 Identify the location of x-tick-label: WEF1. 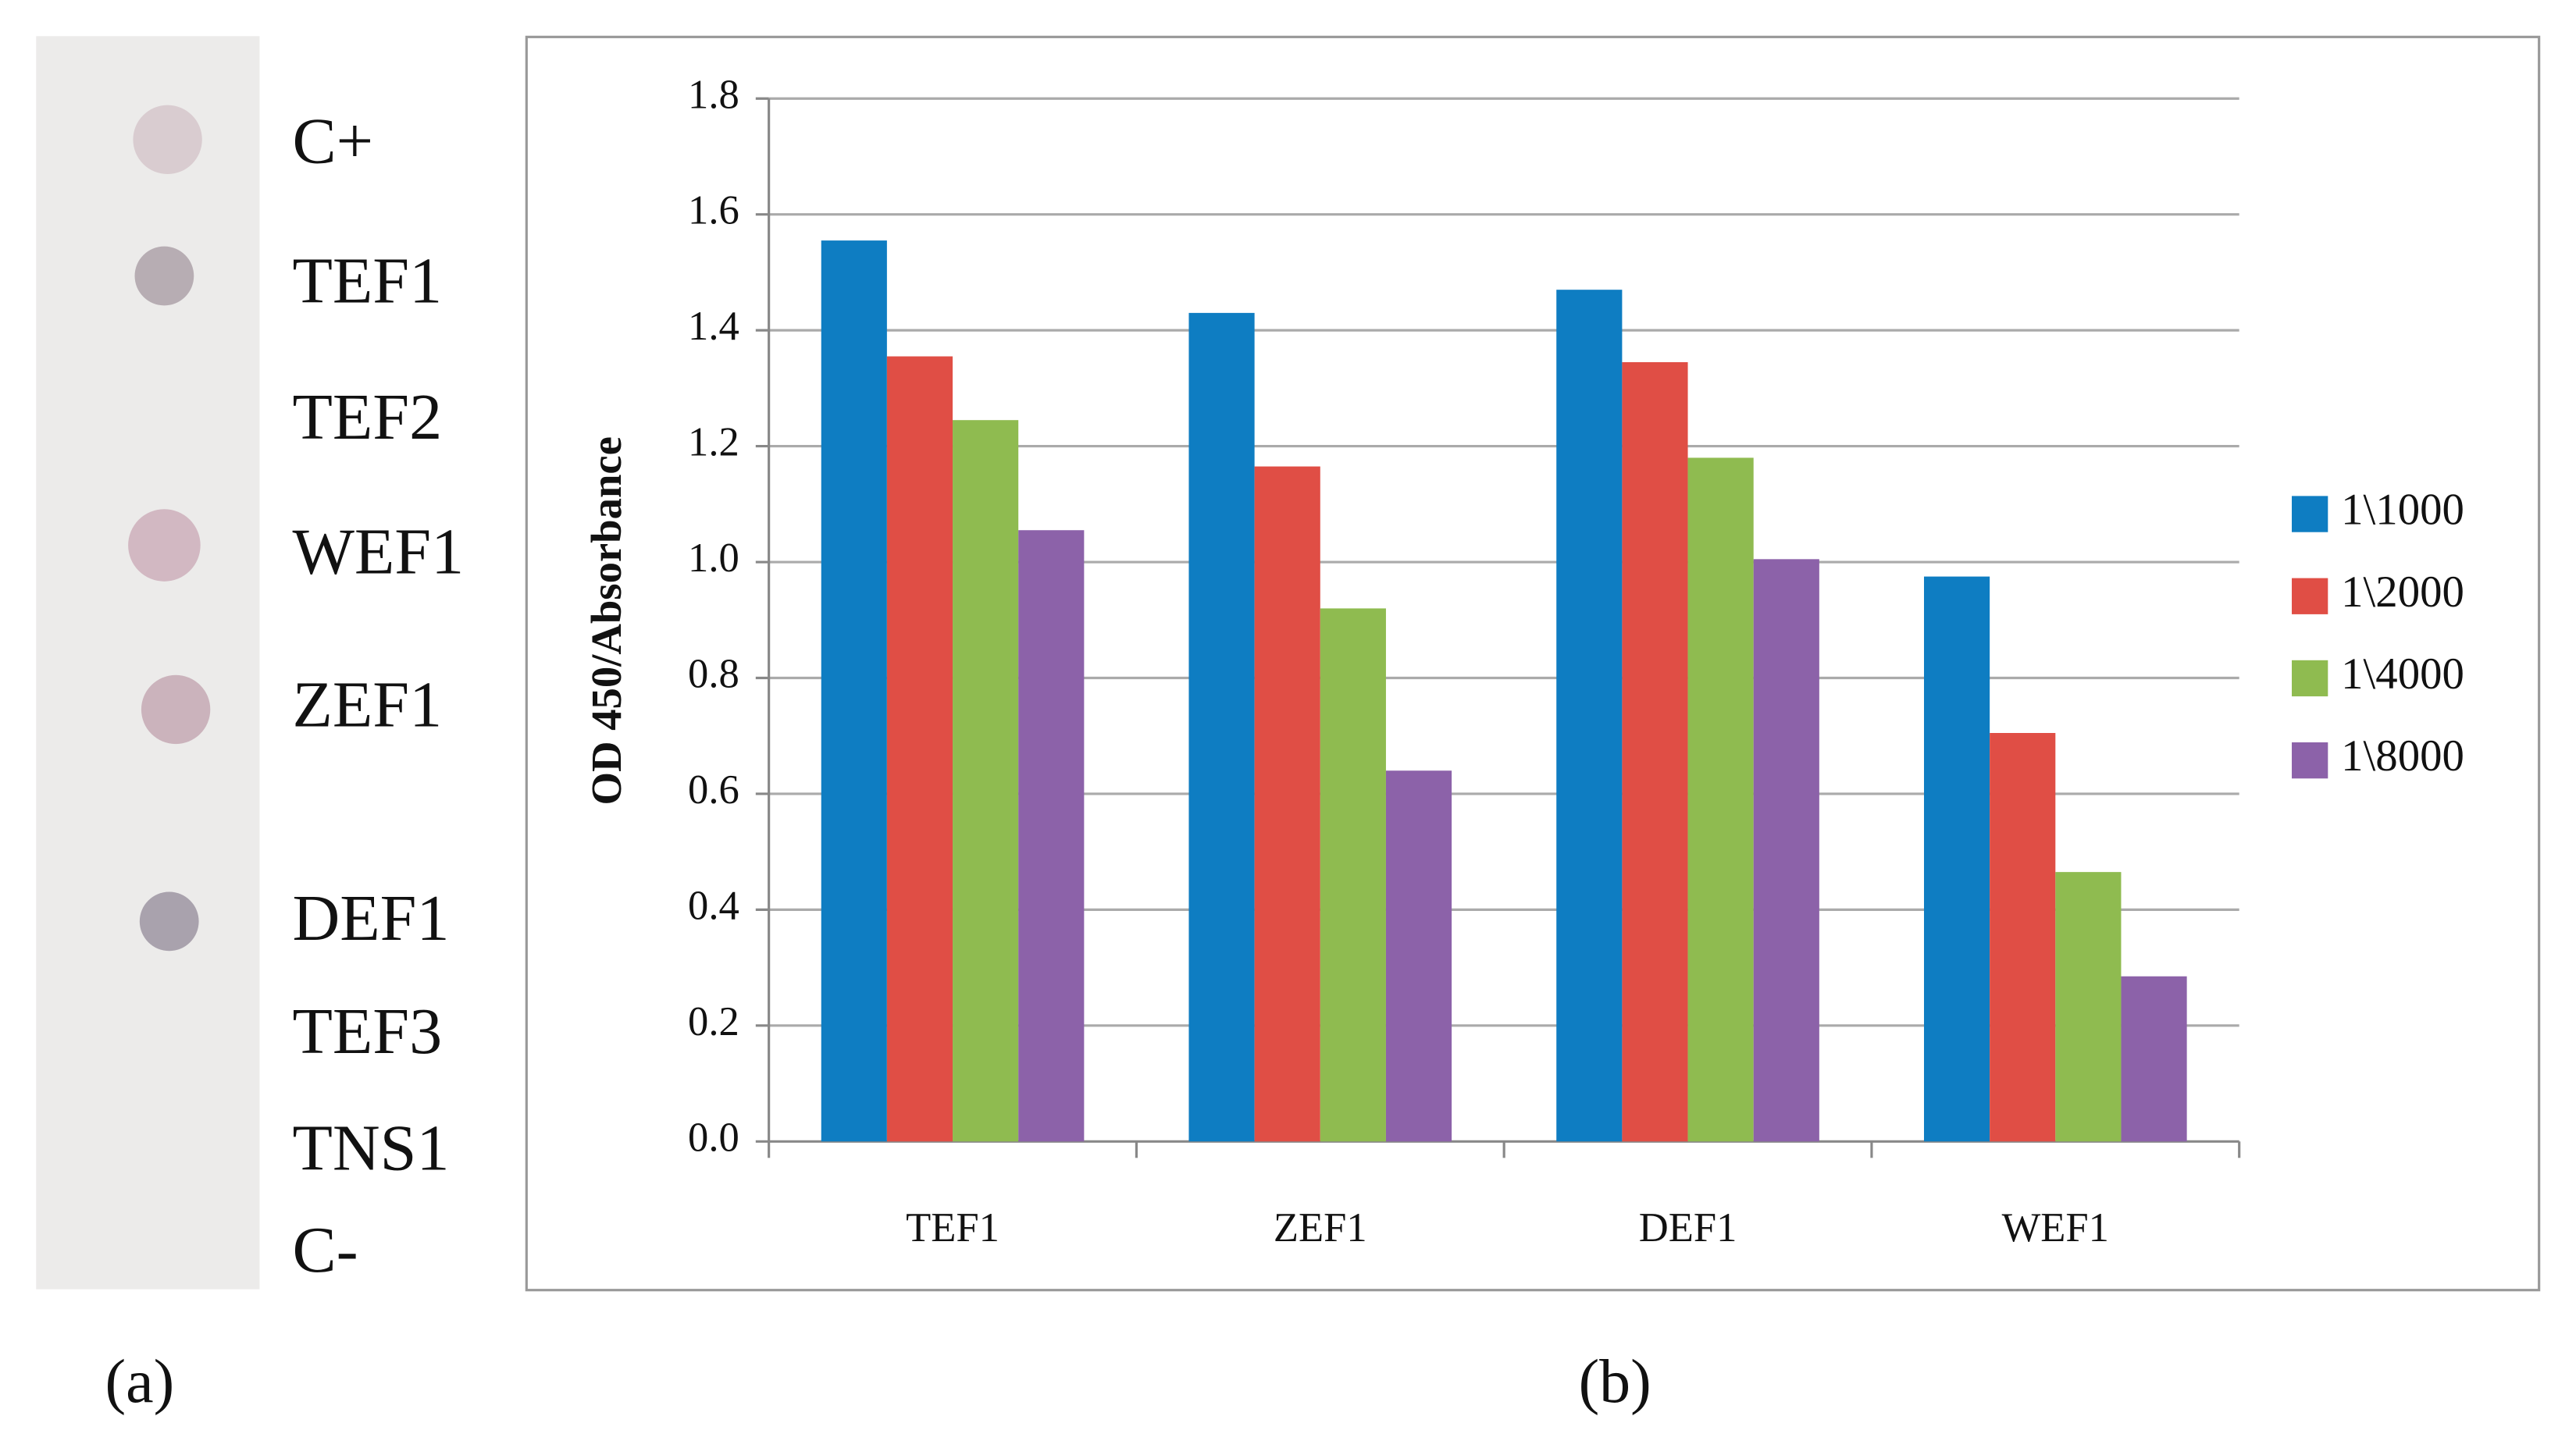
(2055, 1228).